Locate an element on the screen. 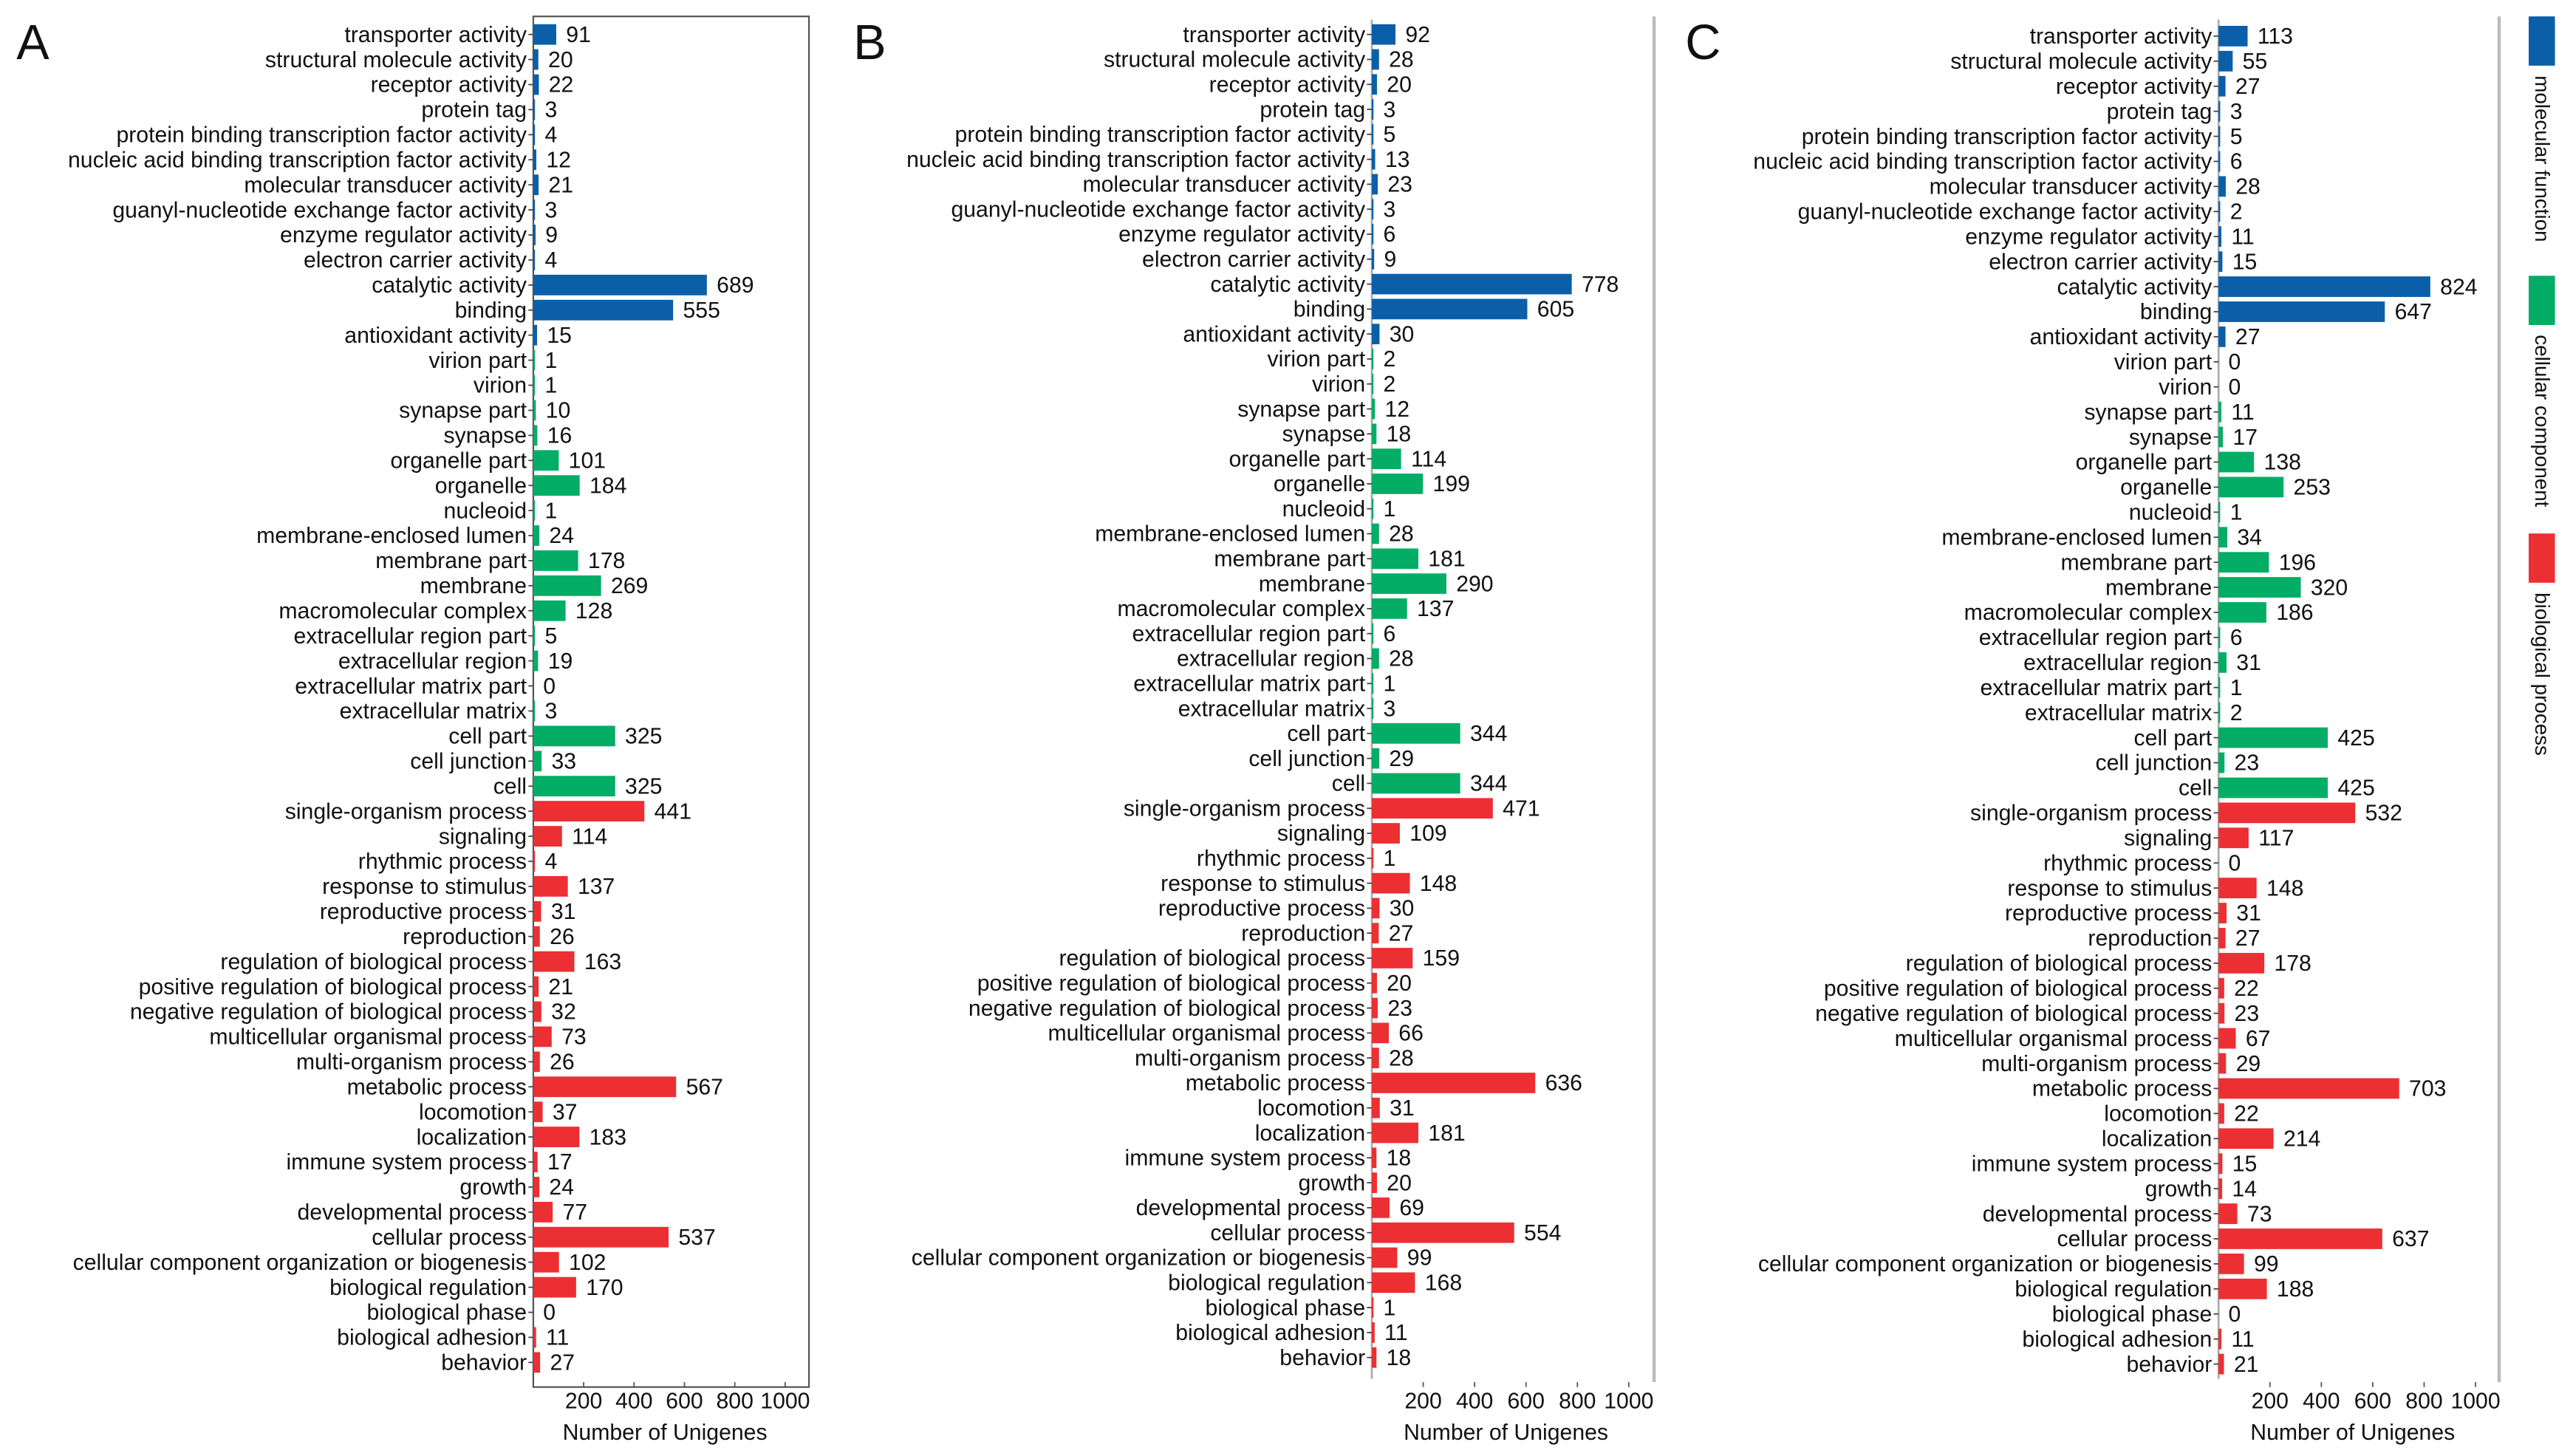 This screenshot has height=1456, width=2573. category-label: cell junction is located at coordinates (2154, 763).